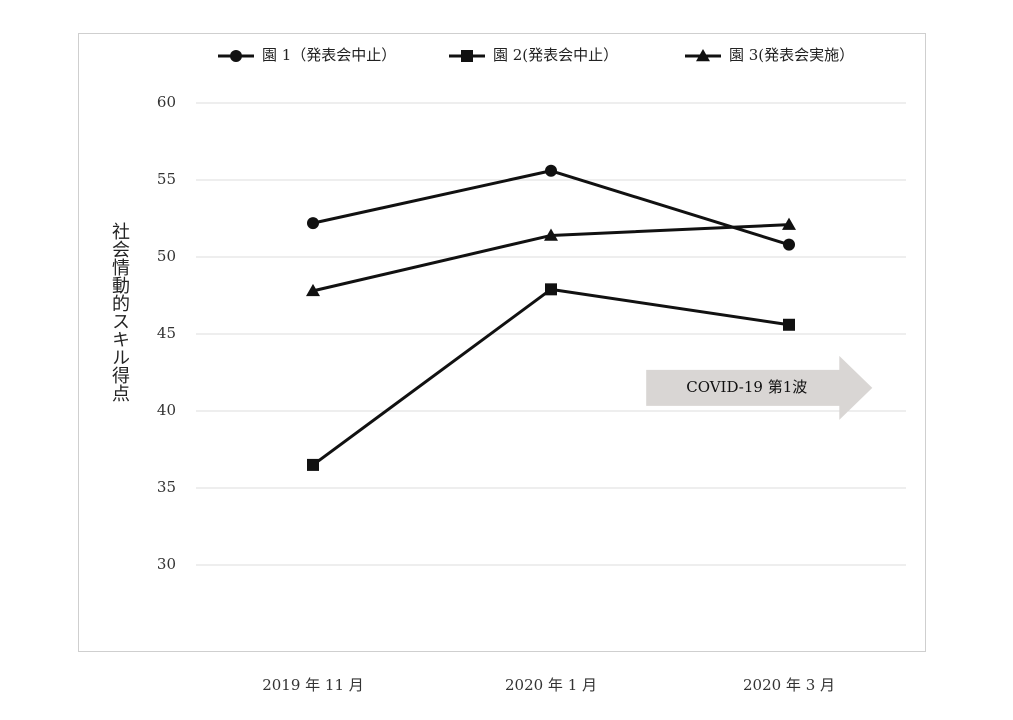 The height and width of the screenshot is (720, 1013). What do you see at coordinates (313, 685) in the screenshot?
I see `x-tick-label: 2019 年 11 月` at bounding box center [313, 685].